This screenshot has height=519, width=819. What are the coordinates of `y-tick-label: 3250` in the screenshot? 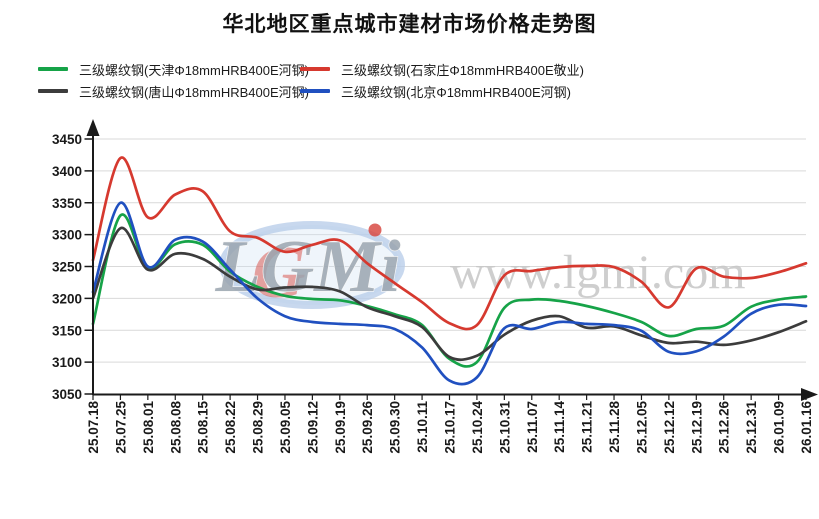 It's located at (67, 267).